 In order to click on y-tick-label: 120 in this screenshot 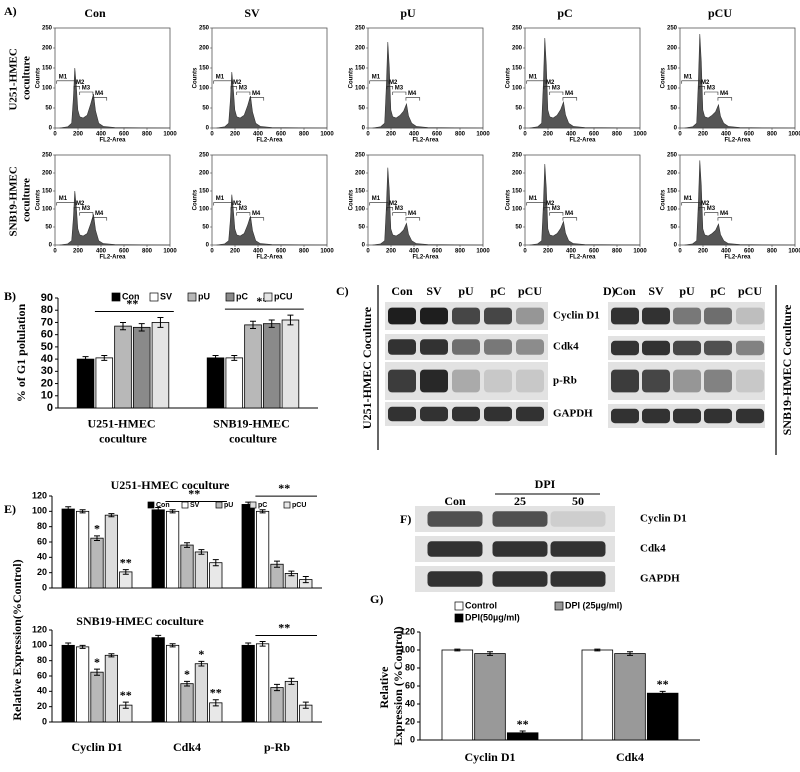, I will do `click(407, 631)`.